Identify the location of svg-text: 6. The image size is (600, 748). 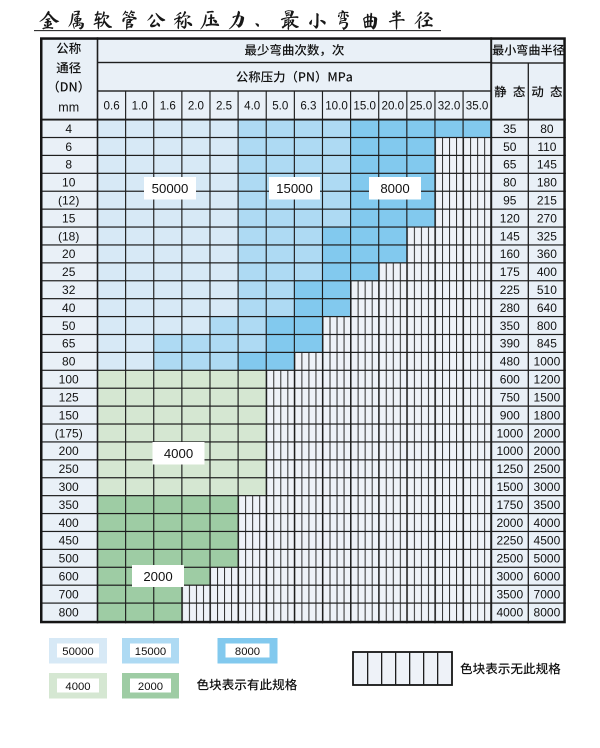
(68, 147).